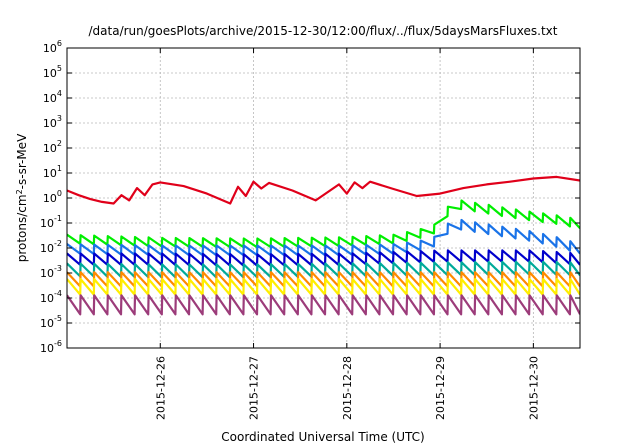 The width and height of the screenshot is (640, 448). Describe the element at coordinates (52, 72) in the screenshot. I see `y-tick-label: 10⁵` at that location.